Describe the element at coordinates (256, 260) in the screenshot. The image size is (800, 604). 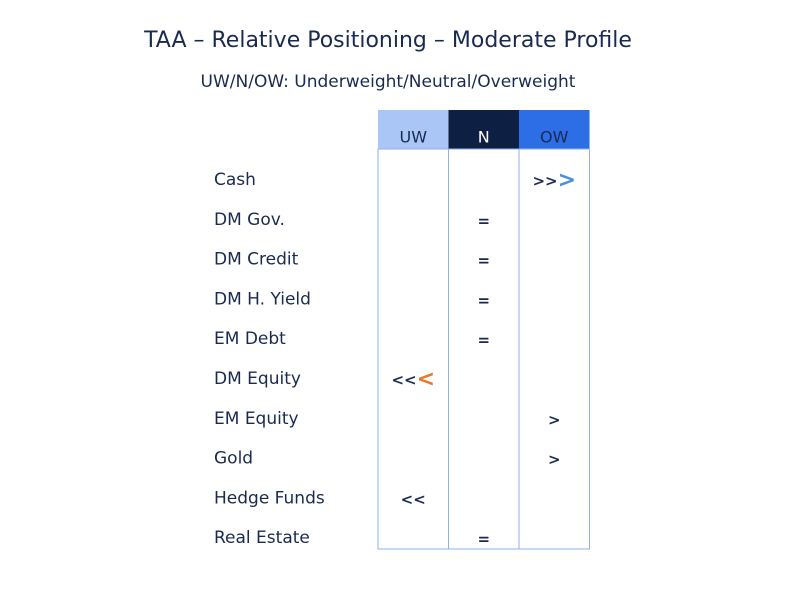
I see `asset-label: DM Credit` at that location.